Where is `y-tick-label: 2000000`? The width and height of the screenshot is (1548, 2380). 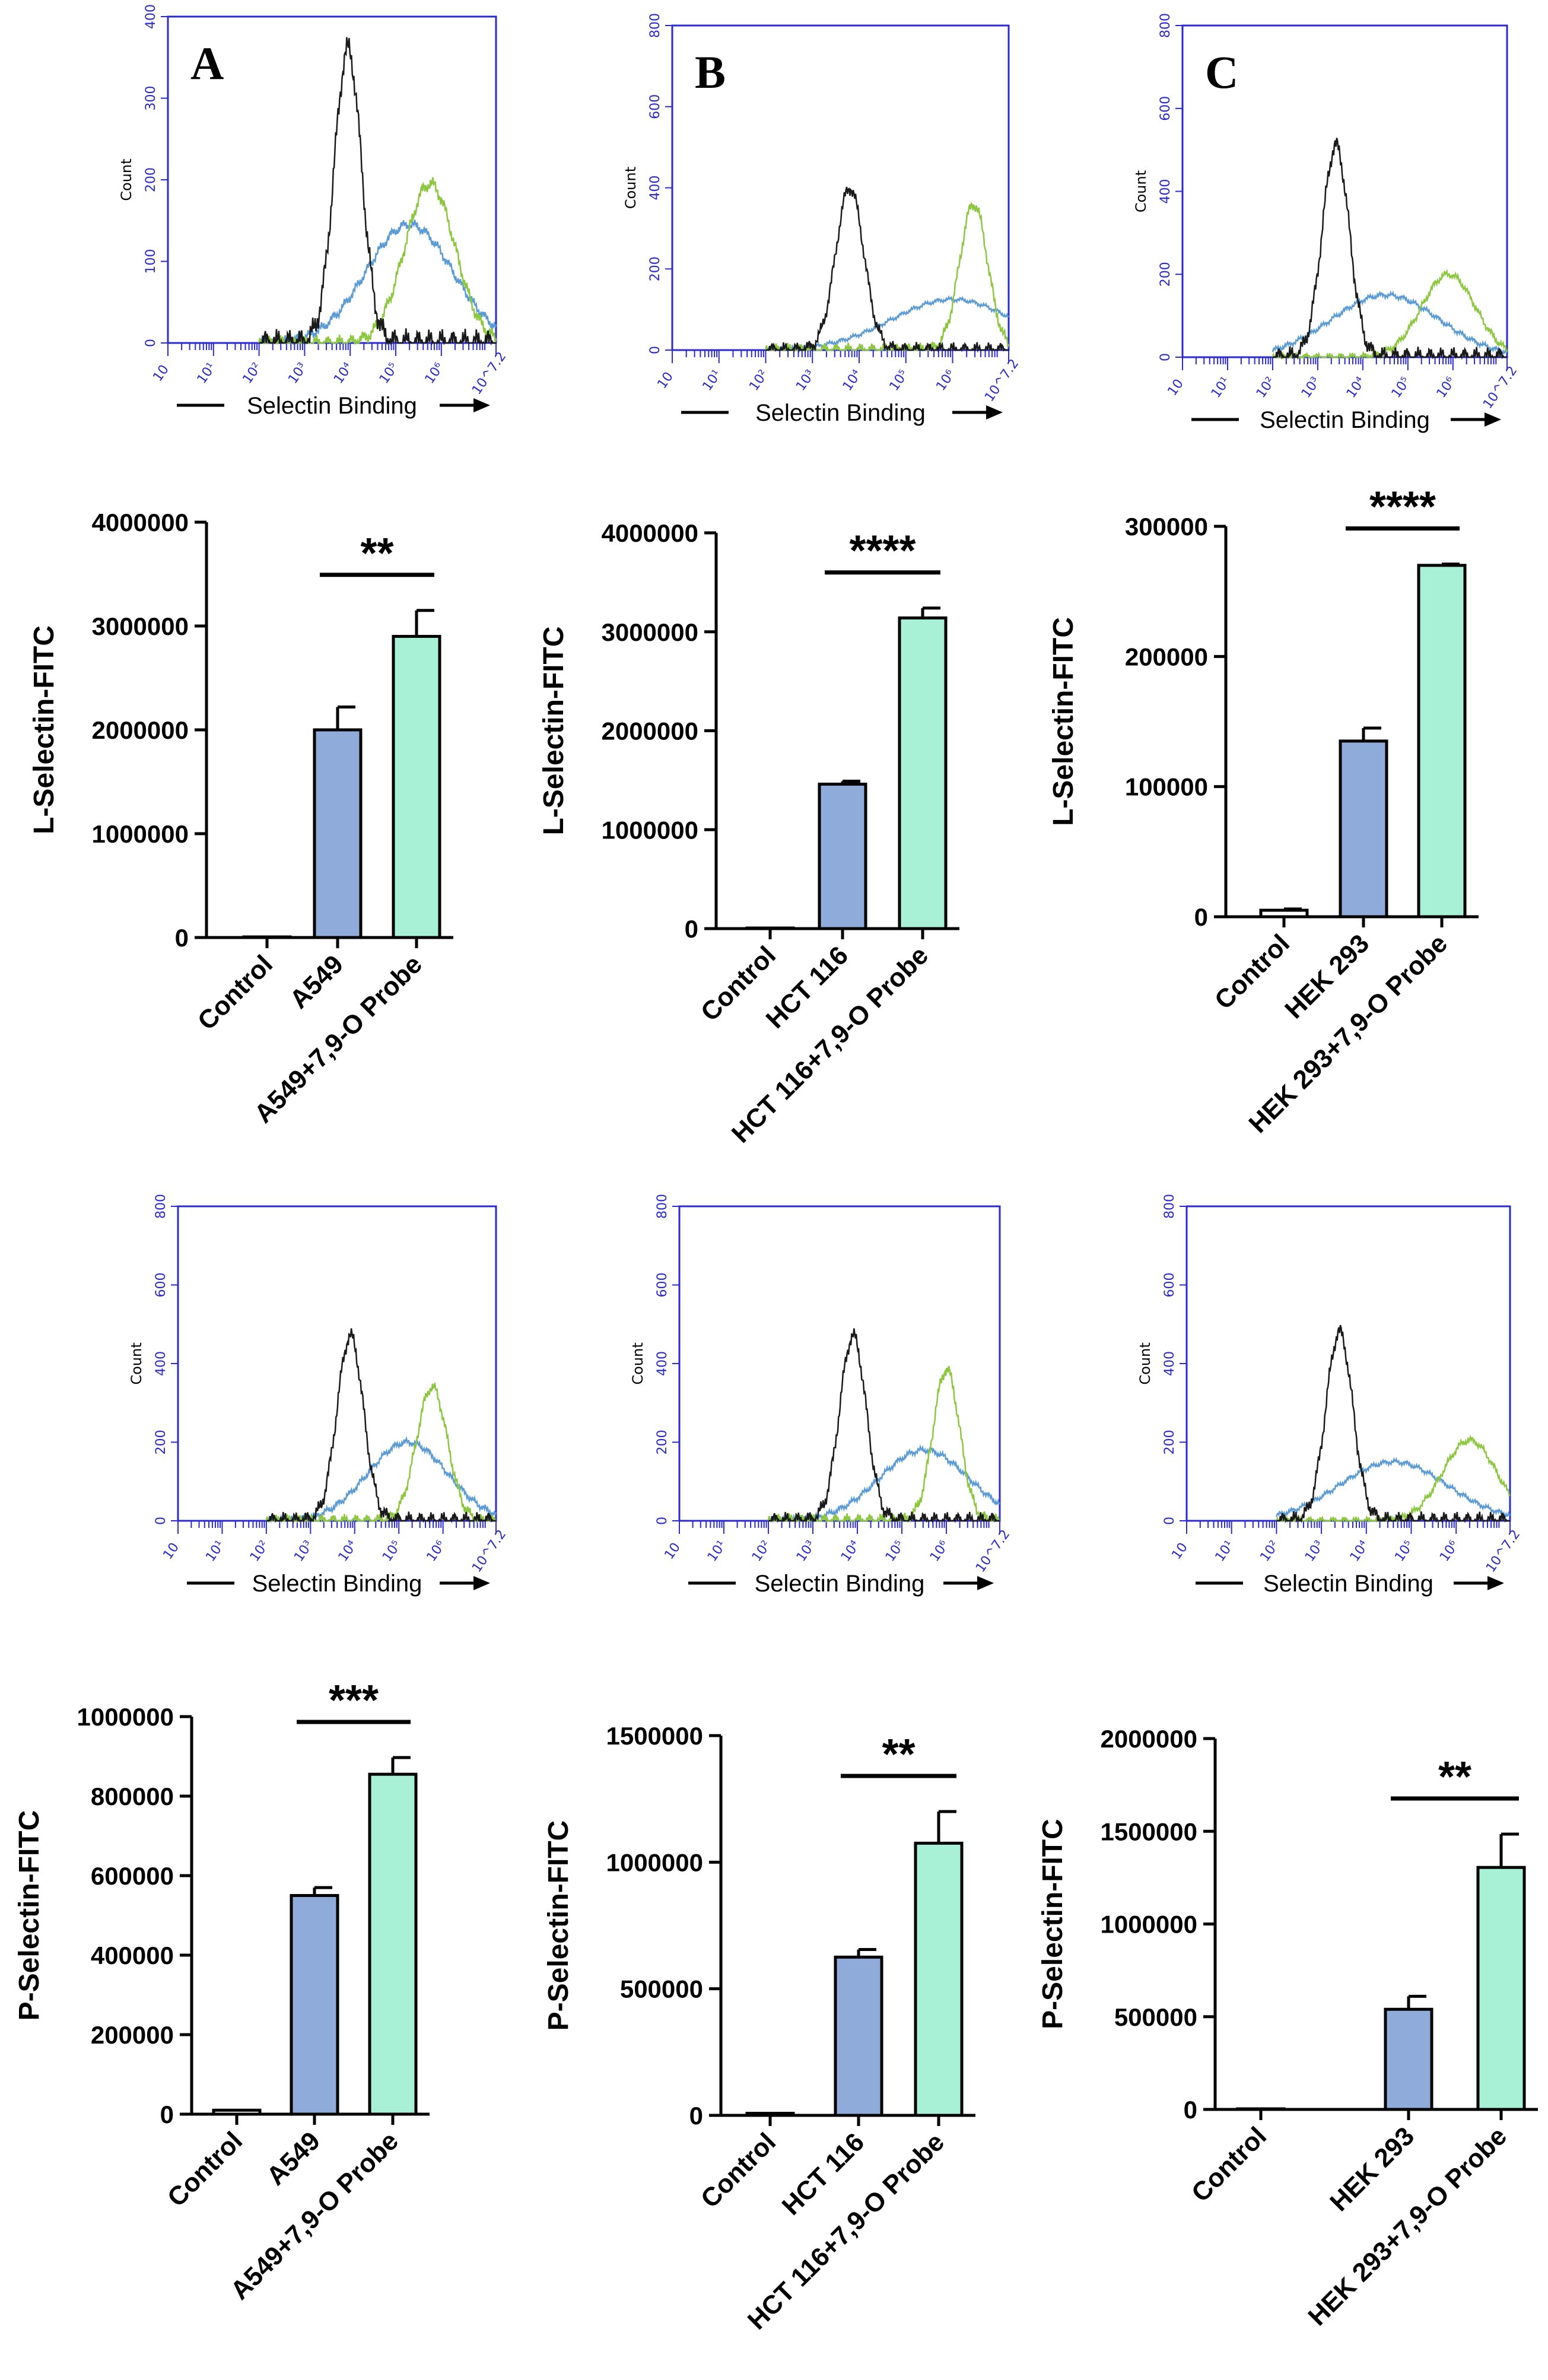
y-tick-label: 2000000 is located at coordinates (140, 730).